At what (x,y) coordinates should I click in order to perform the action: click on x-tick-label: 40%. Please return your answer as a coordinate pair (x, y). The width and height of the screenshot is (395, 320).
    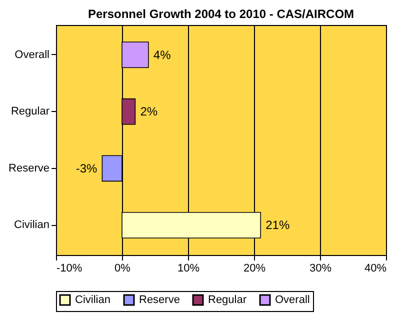
    Looking at the image, I should click on (375, 268).